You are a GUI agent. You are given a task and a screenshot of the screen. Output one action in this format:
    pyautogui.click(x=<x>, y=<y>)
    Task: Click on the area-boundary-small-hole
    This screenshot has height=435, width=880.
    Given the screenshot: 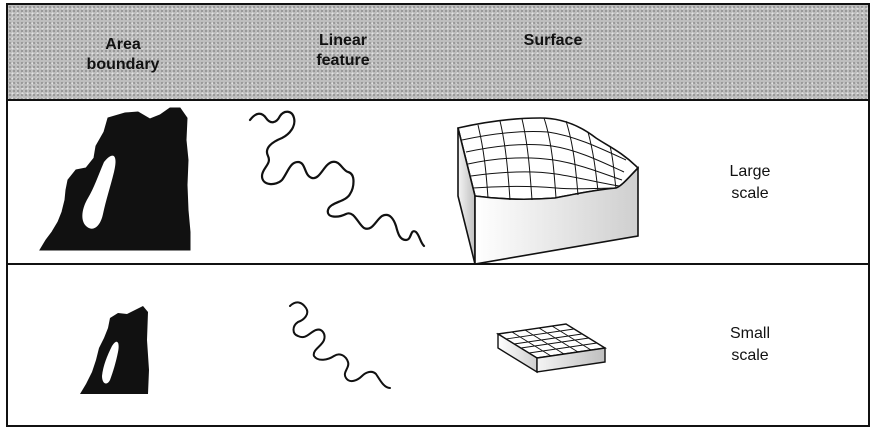 What is the action you would take?
    pyautogui.click(x=110, y=362)
    